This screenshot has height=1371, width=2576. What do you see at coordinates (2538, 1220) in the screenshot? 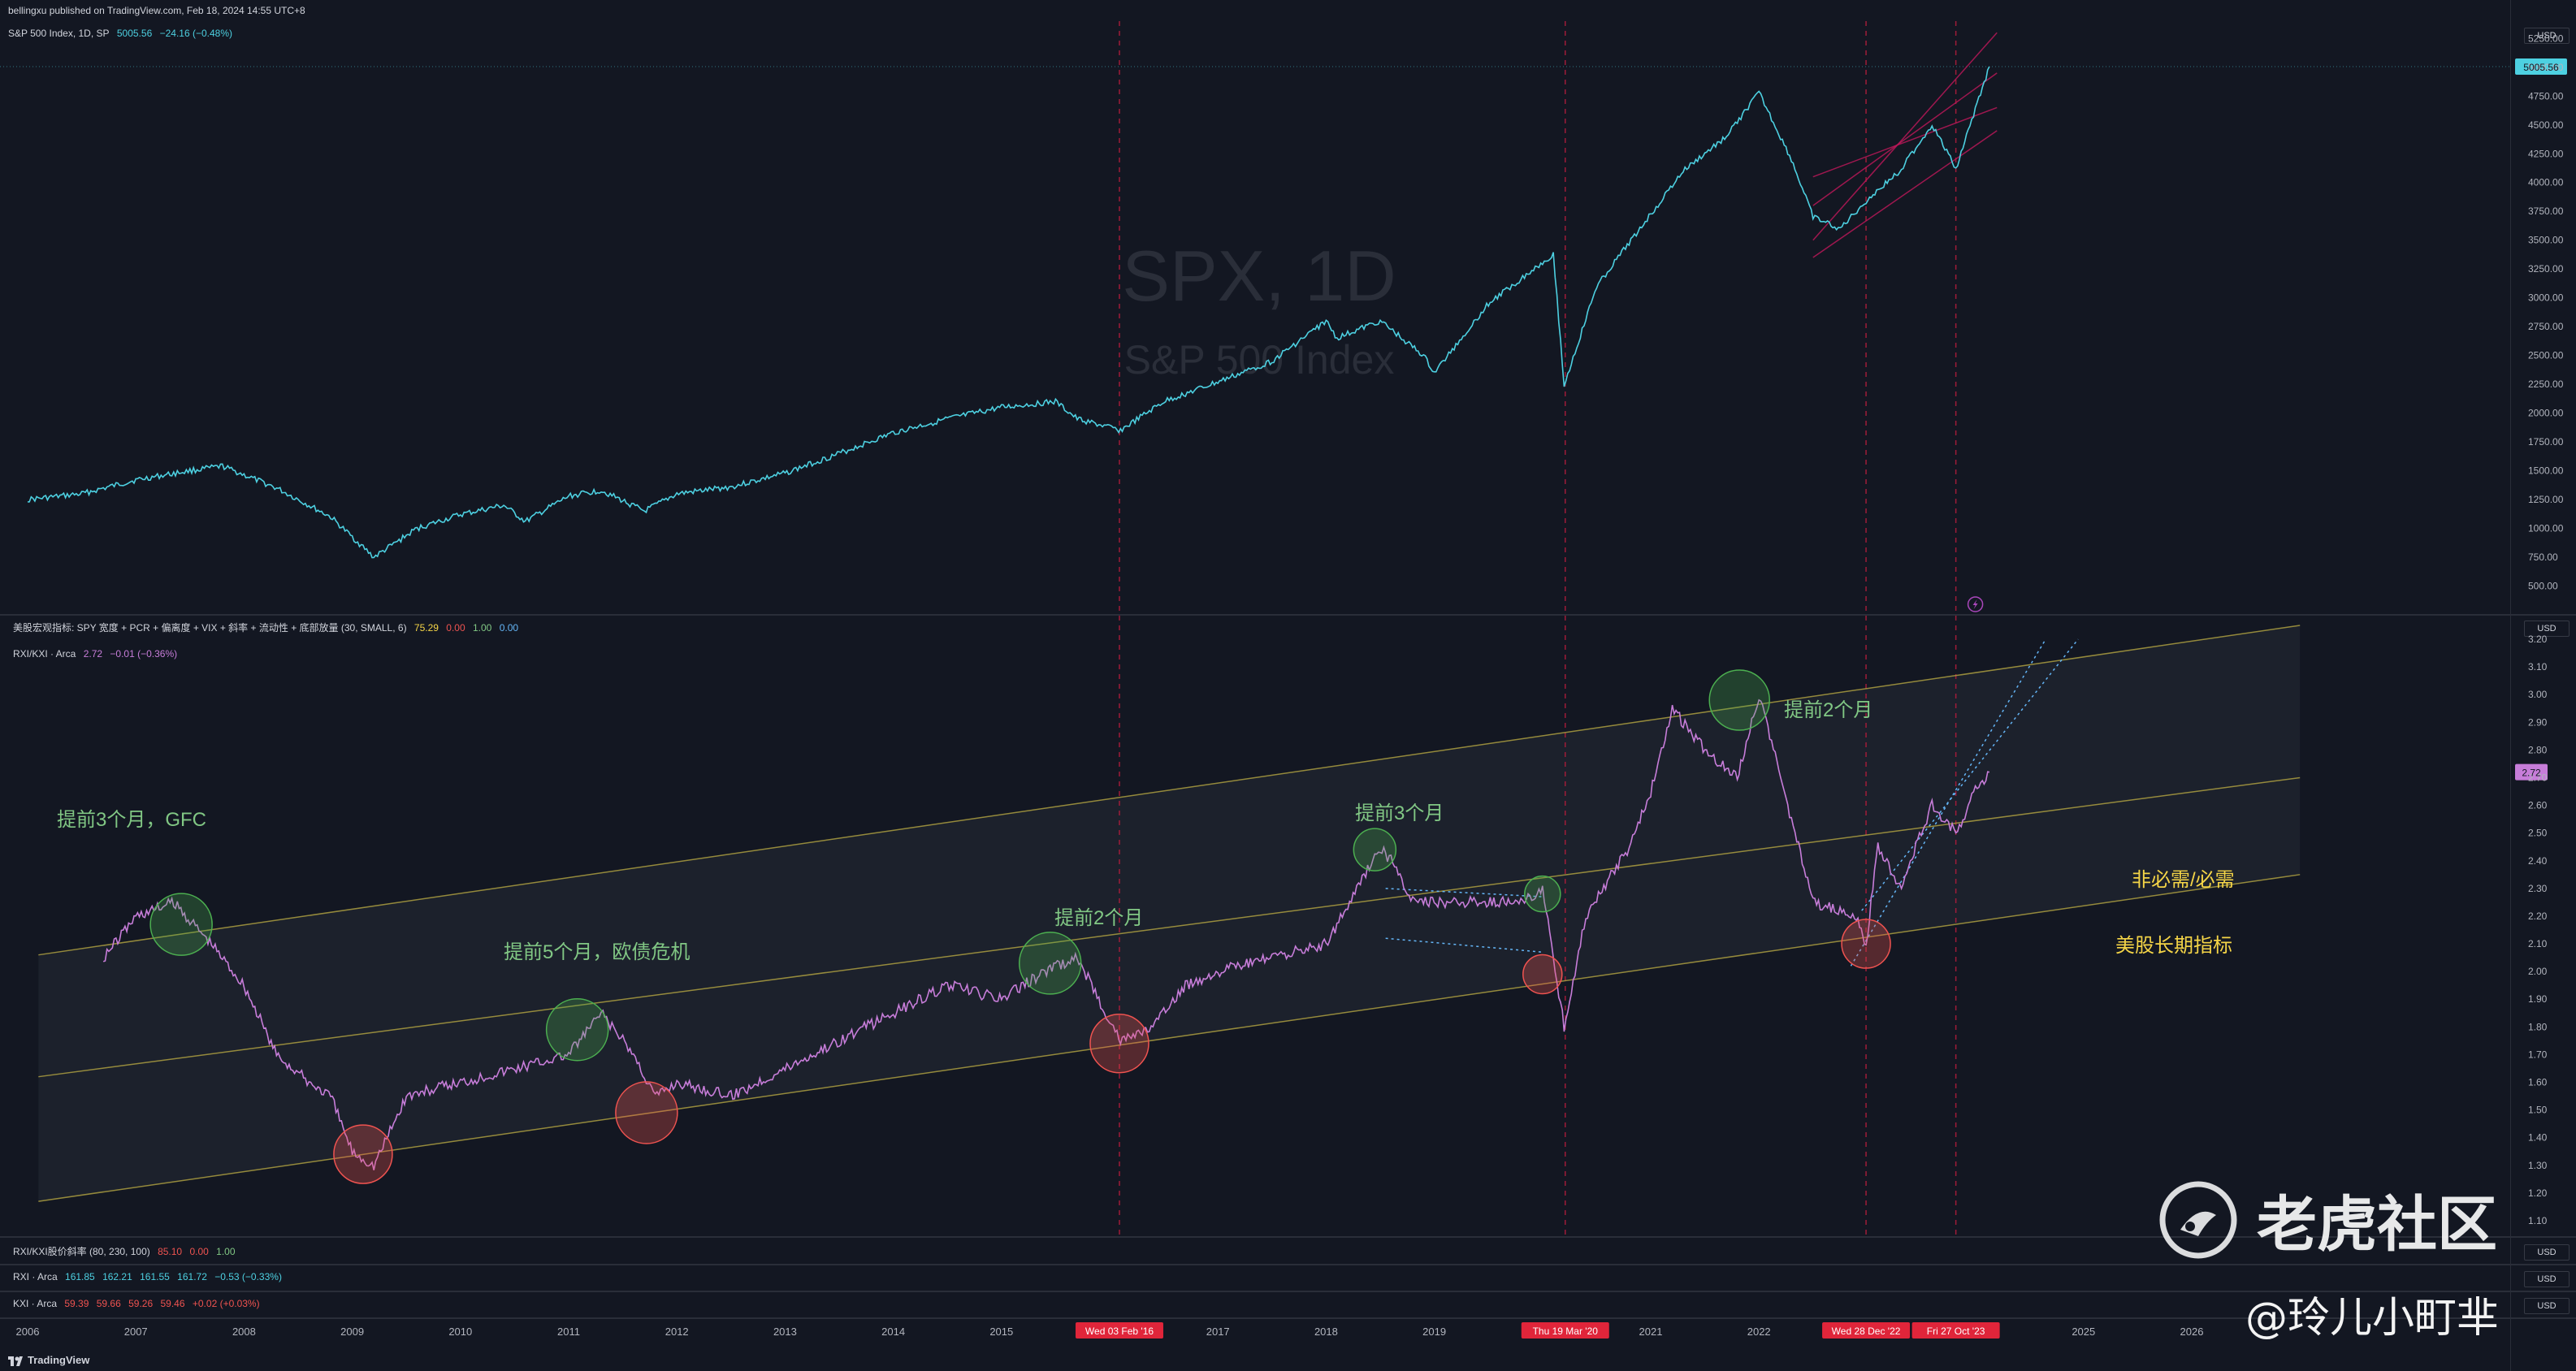
I see `ratio-price-tick: 1.10` at bounding box center [2538, 1220].